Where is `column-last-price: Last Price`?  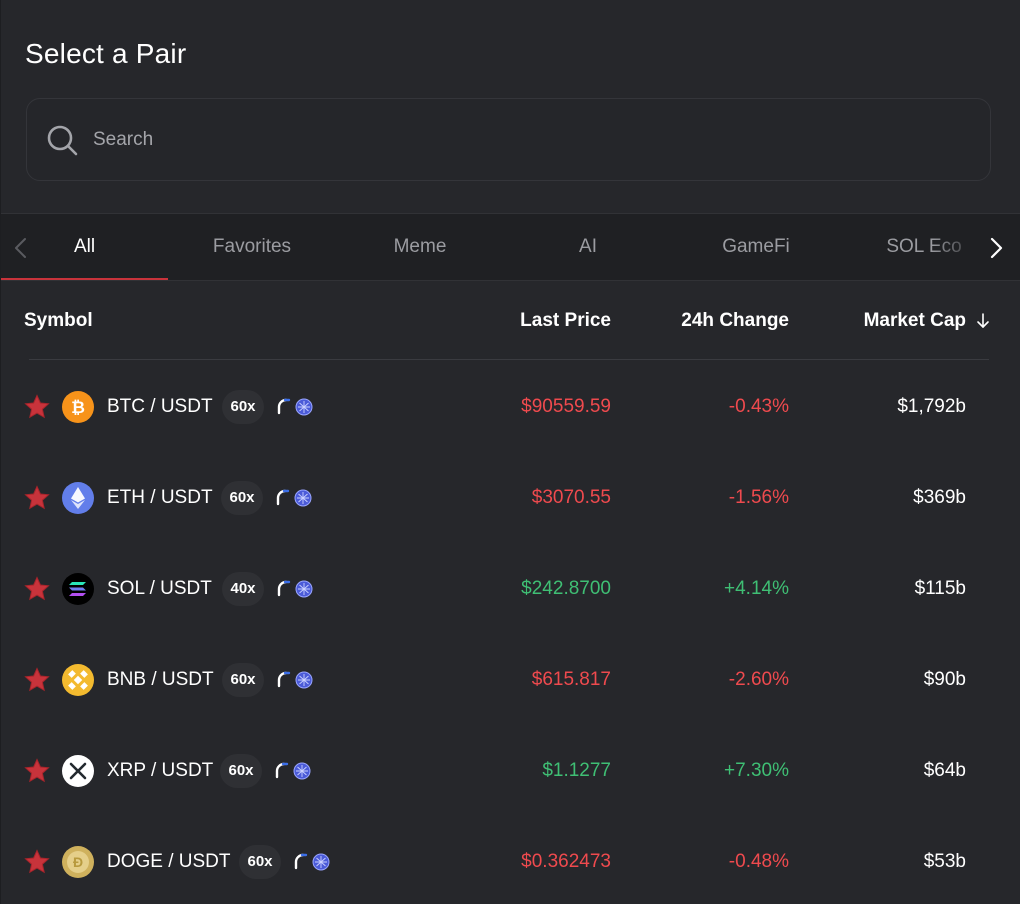
column-last-price: Last Price is located at coordinates (565, 320).